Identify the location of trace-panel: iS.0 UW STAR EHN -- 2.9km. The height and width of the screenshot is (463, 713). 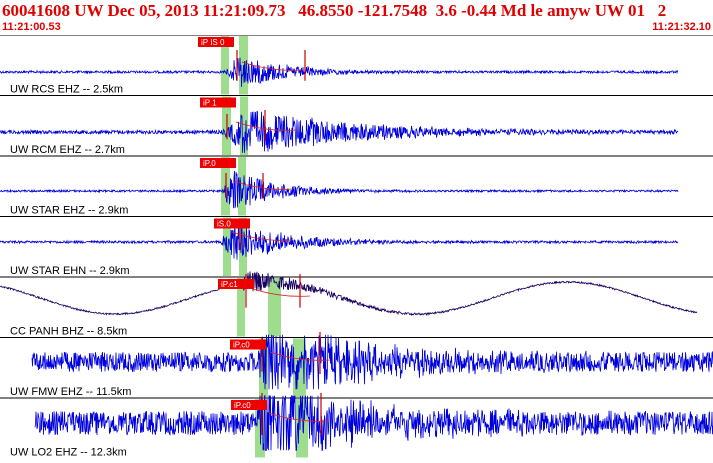
(356, 247).